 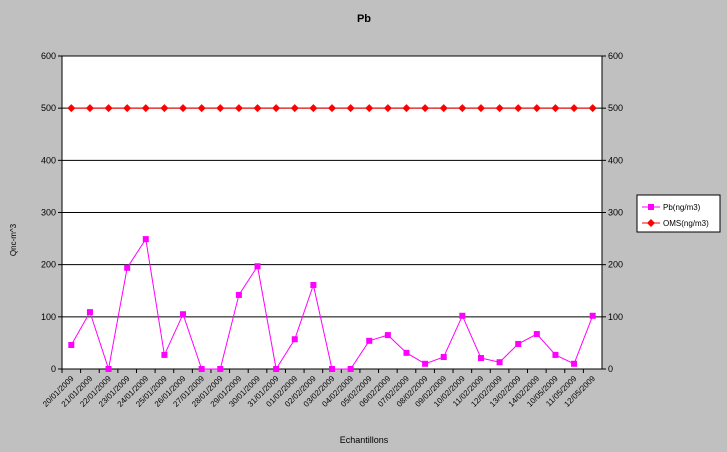 I want to click on legend-label: Pb(ng/m3), so click(x=682, y=207).